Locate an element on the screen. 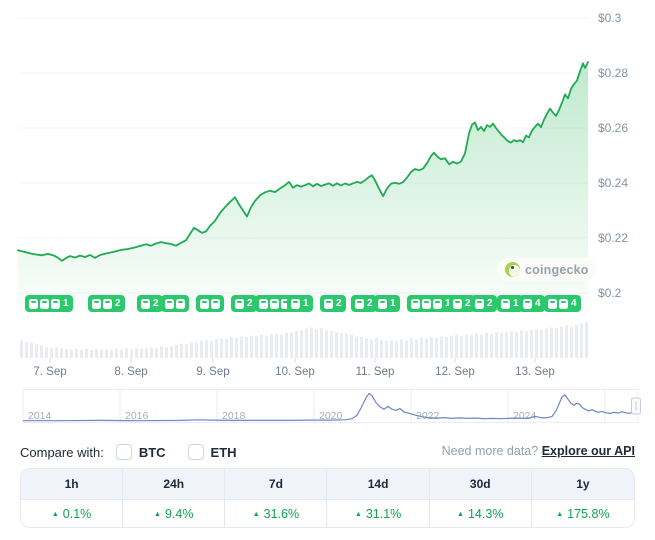  coingecko-watermark: coingecko is located at coordinates (547, 269).